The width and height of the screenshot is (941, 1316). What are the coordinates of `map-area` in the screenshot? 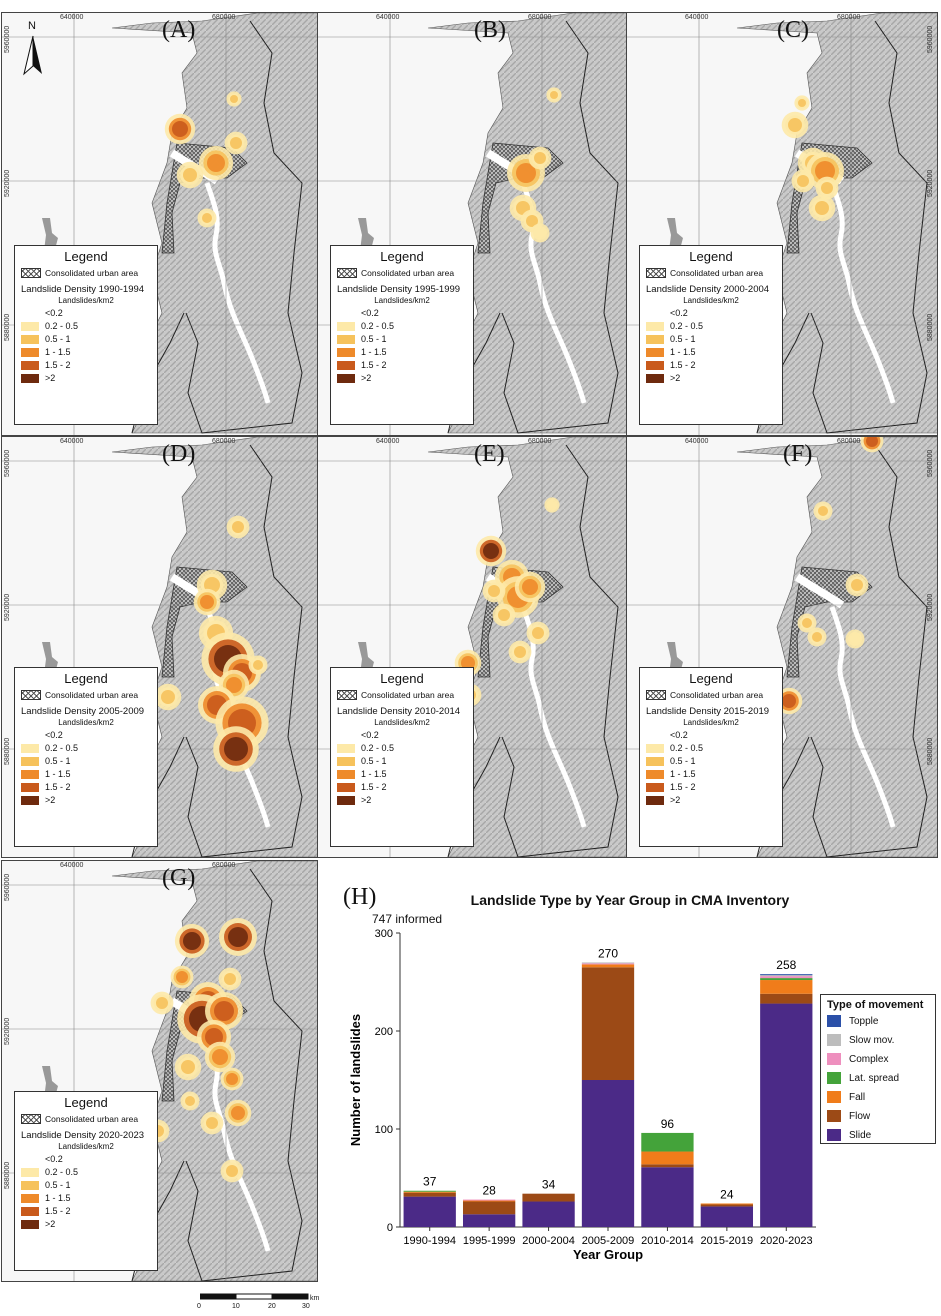 It's located at (473, 647).